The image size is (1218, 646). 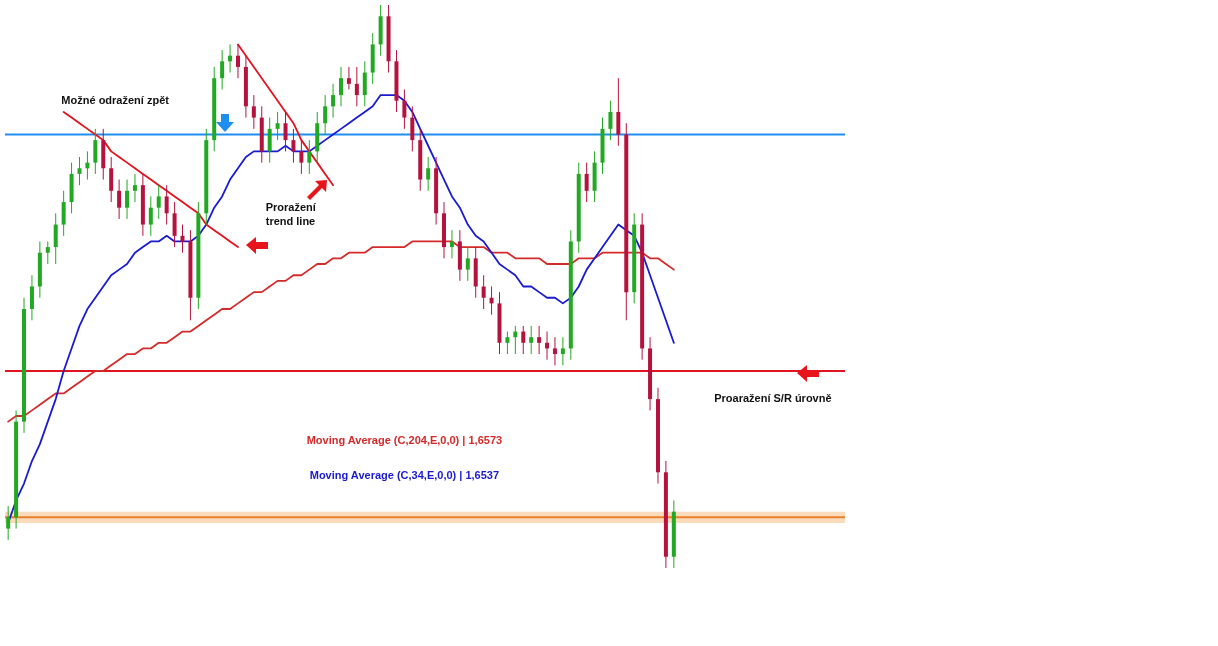 What do you see at coordinates (115, 99) in the screenshot?
I see `ref-line-label: Možné odražení zpět` at bounding box center [115, 99].